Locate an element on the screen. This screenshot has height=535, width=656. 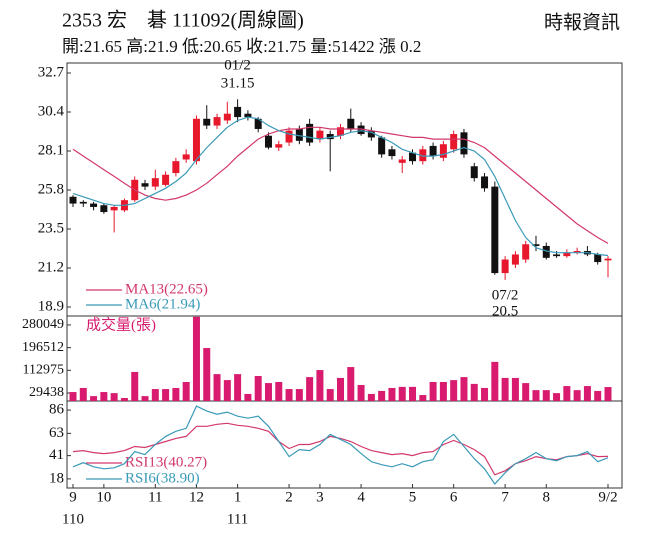
y-tick-label: 25.8 is located at coordinates (51, 189).